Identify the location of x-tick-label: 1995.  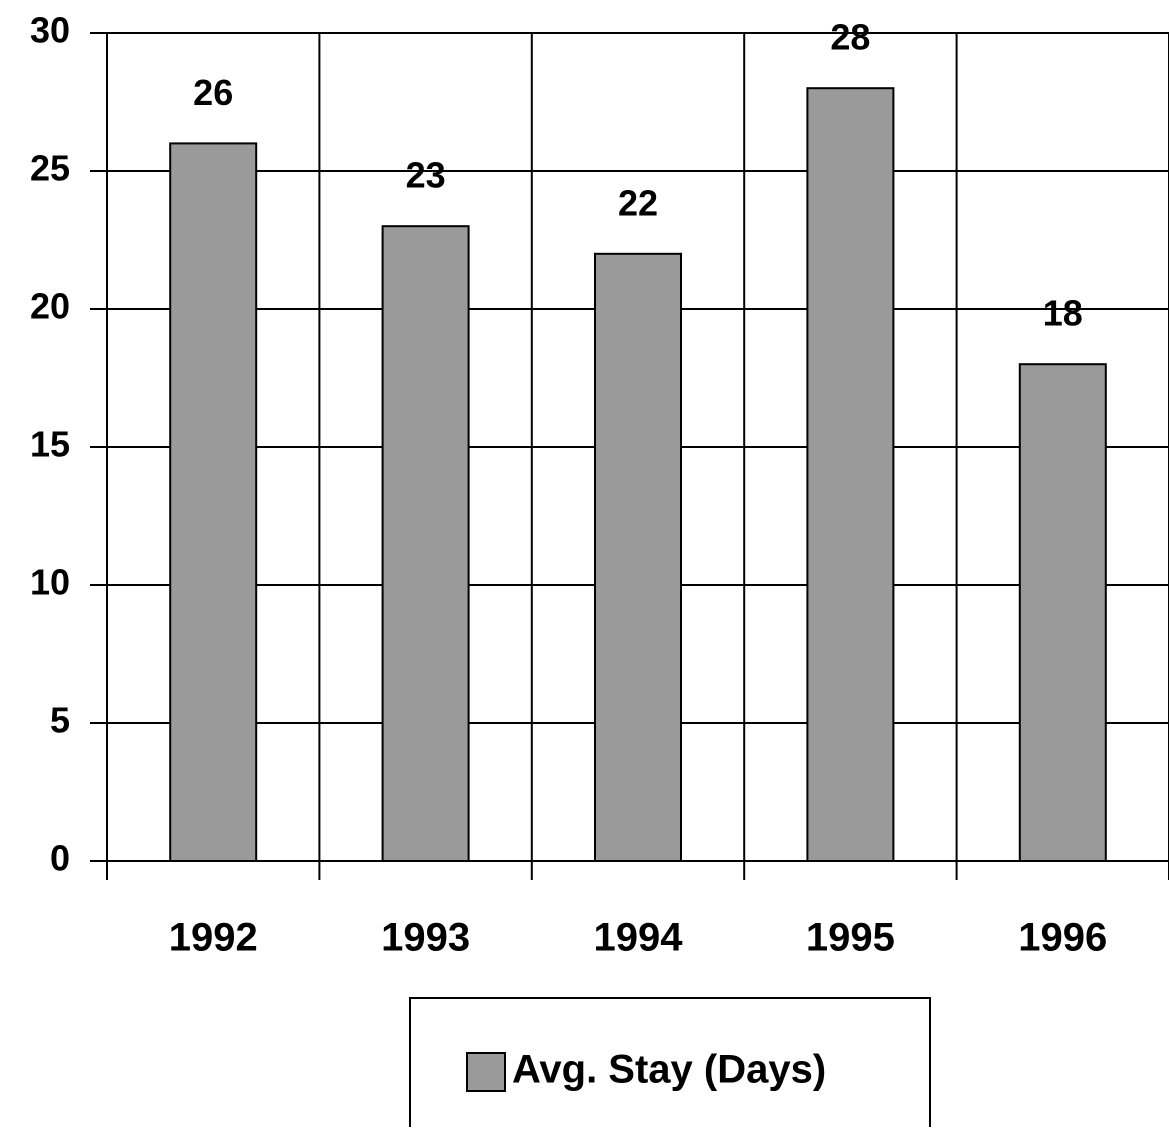
(850, 938).